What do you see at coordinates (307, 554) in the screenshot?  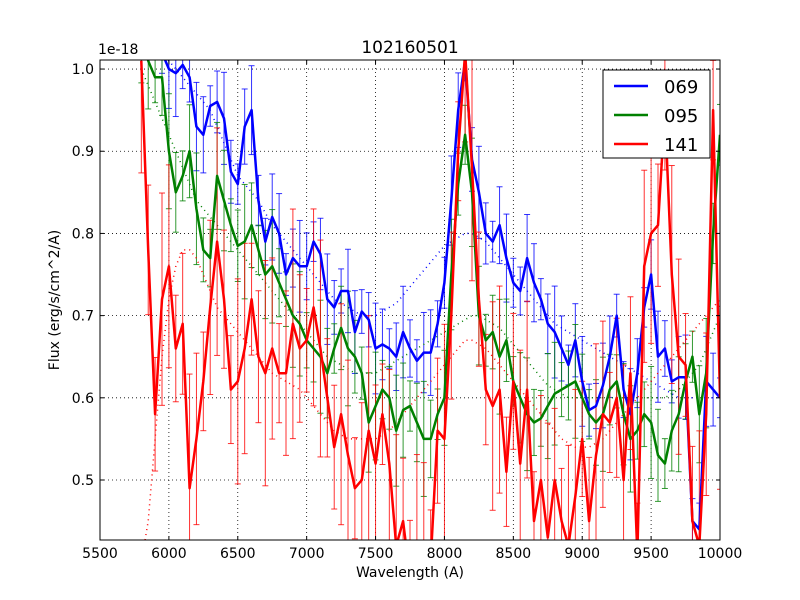 I see `x-tick-label: 7000` at bounding box center [307, 554].